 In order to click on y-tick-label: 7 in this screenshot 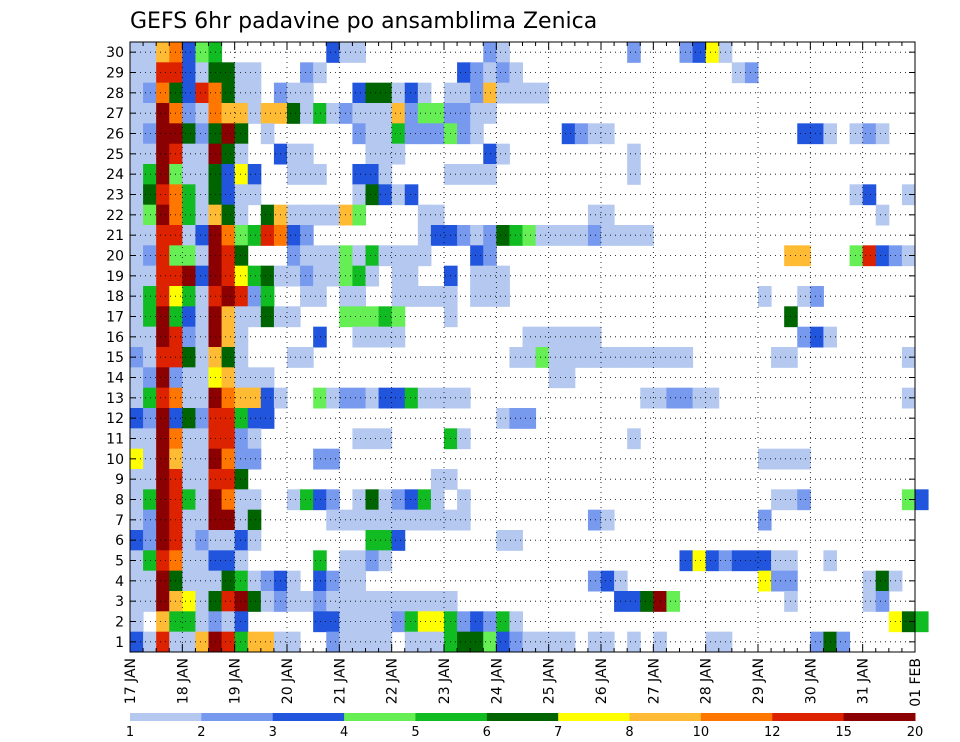, I will do `click(119, 521)`.